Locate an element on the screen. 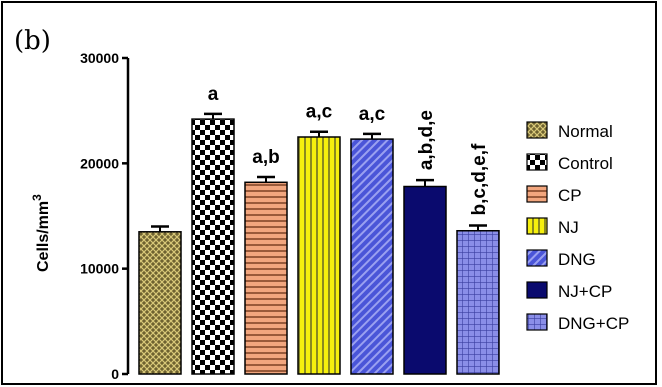 The image size is (662, 387). significance-label: a,b is located at coordinates (265, 157).